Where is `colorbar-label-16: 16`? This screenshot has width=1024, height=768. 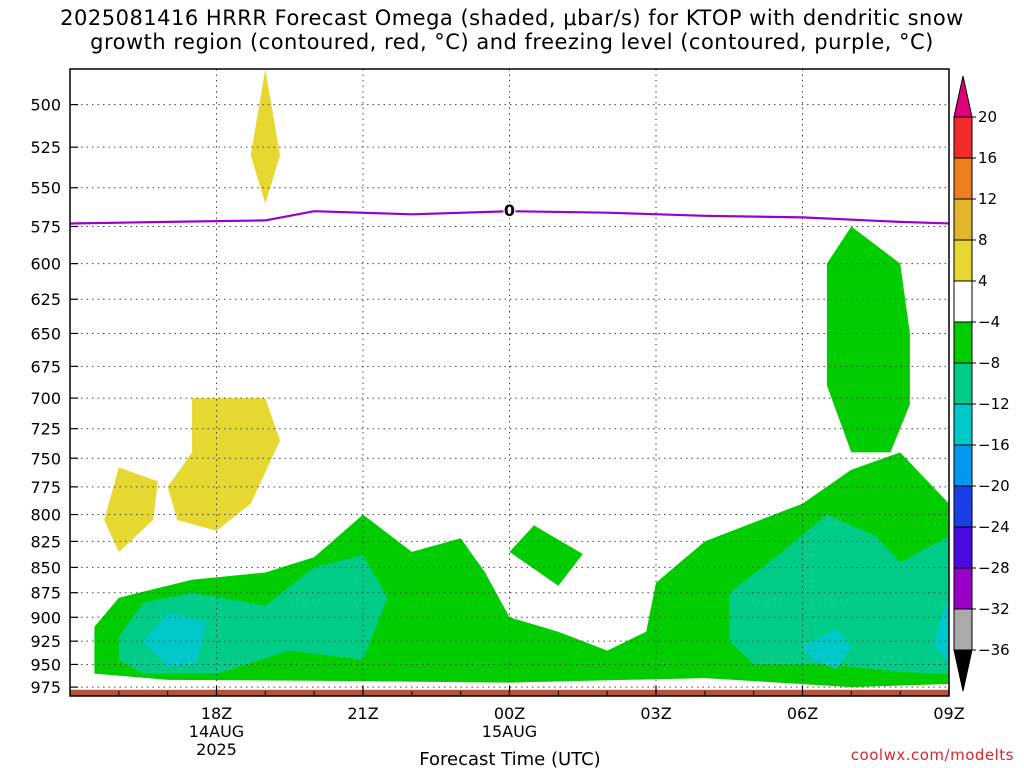 colorbar-label-16: 16 is located at coordinates (987, 158).